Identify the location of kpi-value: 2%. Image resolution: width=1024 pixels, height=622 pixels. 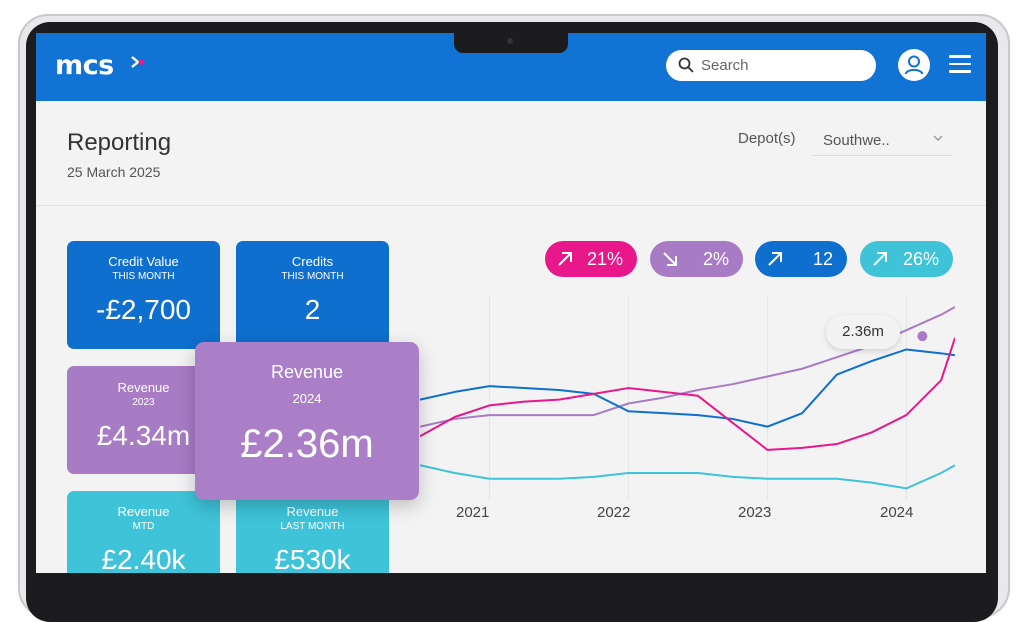
(715, 259).